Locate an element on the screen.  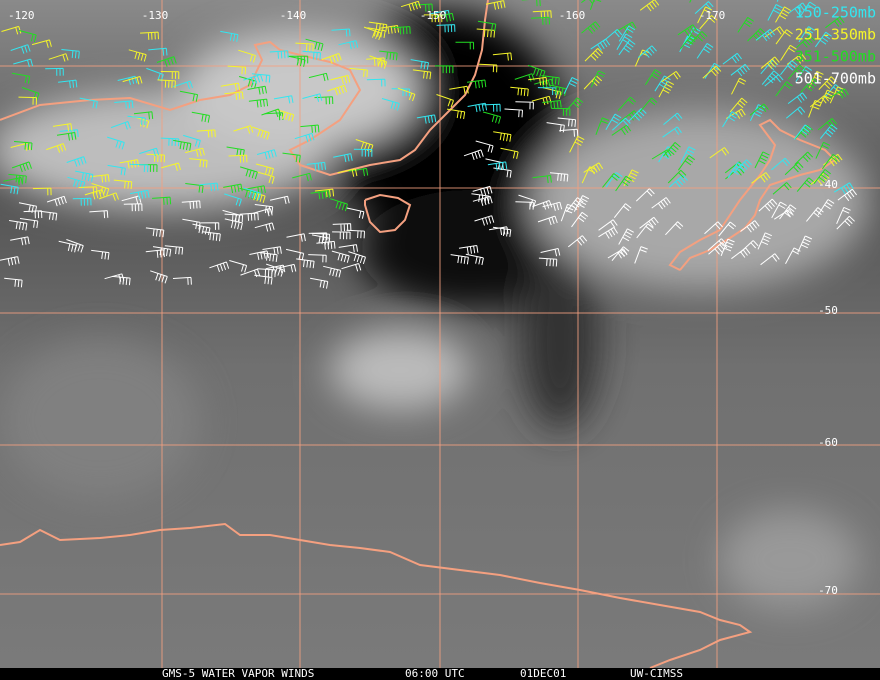
longitude-label: -140 is located at coordinates (293, 15).